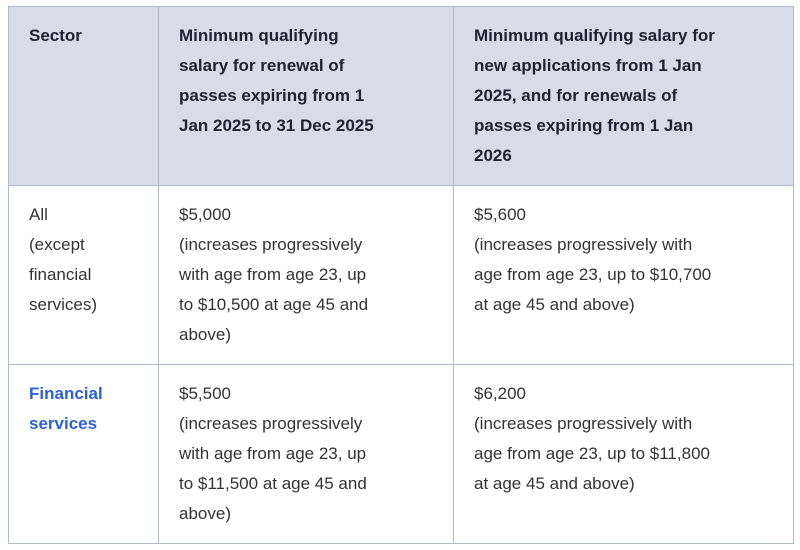 Image resolution: width=800 pixels, height=550 pixels. What do you see at coordinates (83, 454) in the screenshot?
I see `cell-sector-financial-services: Financial services` at bounding box center [83, 454].